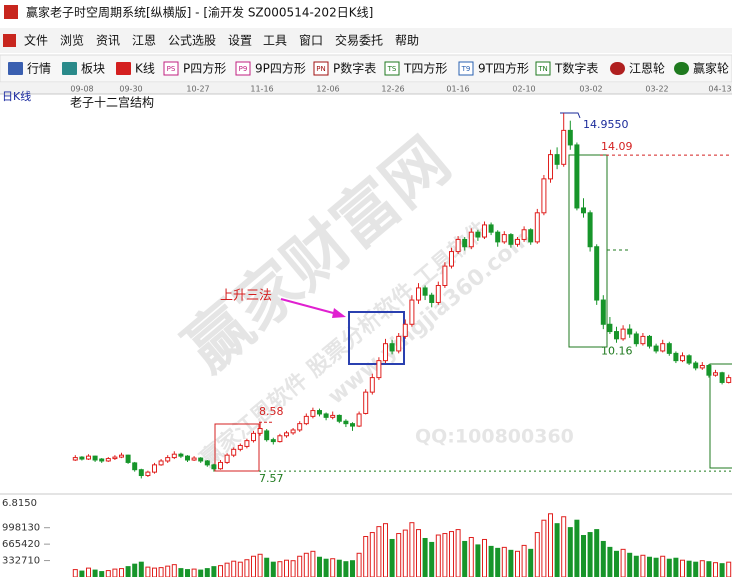 This screenshot has height=577, width=732. Describe the element at coordinates (93, 69) in the screenshot. I see `toolbar-item: 板块` at that location.